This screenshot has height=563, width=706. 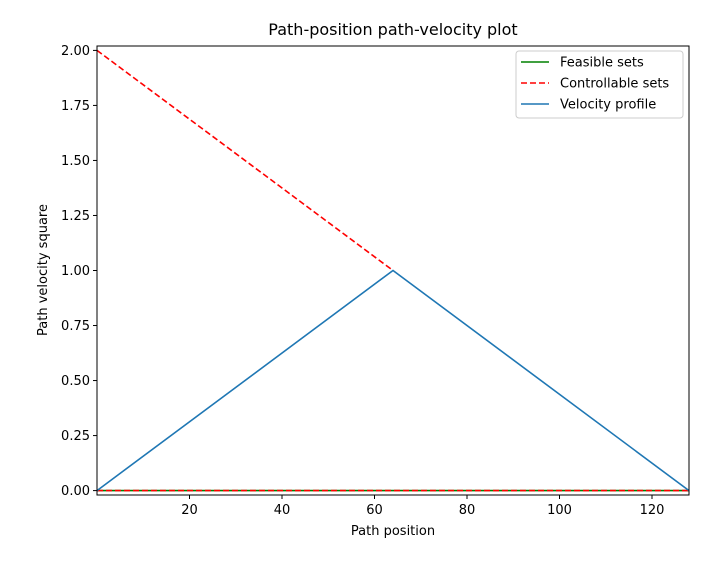 What do you see at coordinates (614, 84) in the screenshot?
I see `legend-label: Controllable sets` at bounding box center [614, 84].